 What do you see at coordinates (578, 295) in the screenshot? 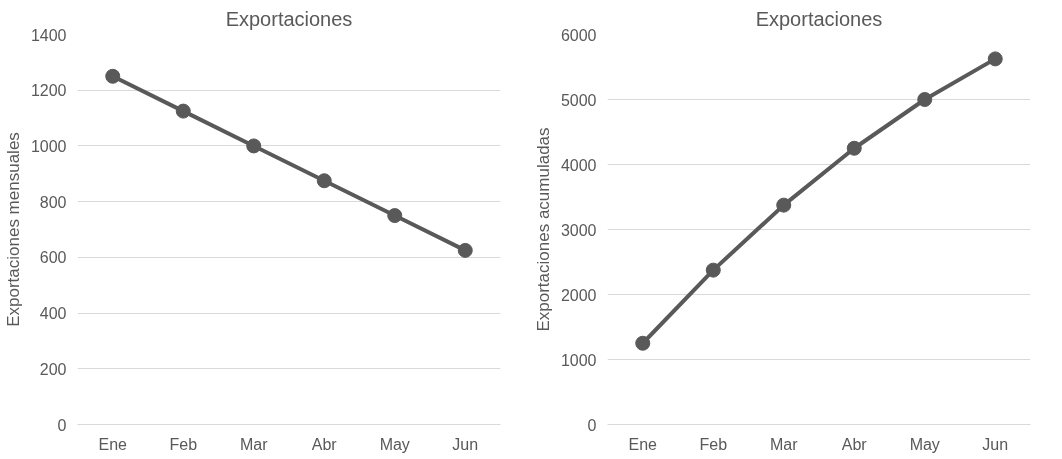
I see `y-tick-label: 2000` at bounding box center [578, 295].